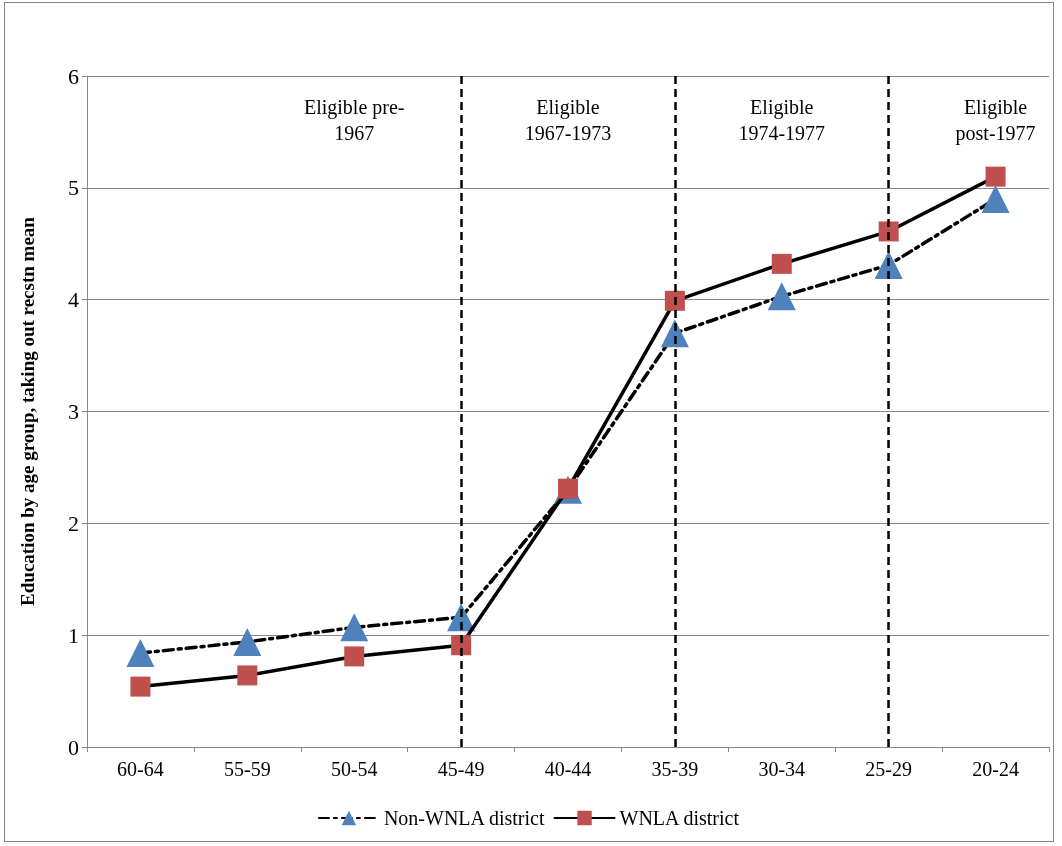 The image size is (1062, 846). I want to click on annotation: Eligible 1974-1977, so click(782, 120).